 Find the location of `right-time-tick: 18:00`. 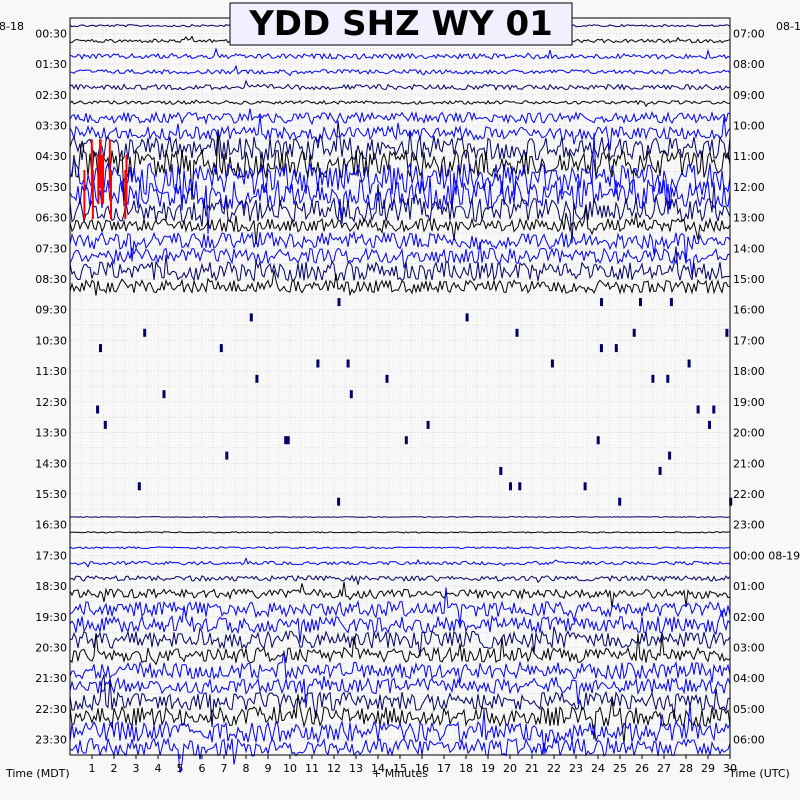

right-time-tick: 18:00 is located at coordinates (749, 371).